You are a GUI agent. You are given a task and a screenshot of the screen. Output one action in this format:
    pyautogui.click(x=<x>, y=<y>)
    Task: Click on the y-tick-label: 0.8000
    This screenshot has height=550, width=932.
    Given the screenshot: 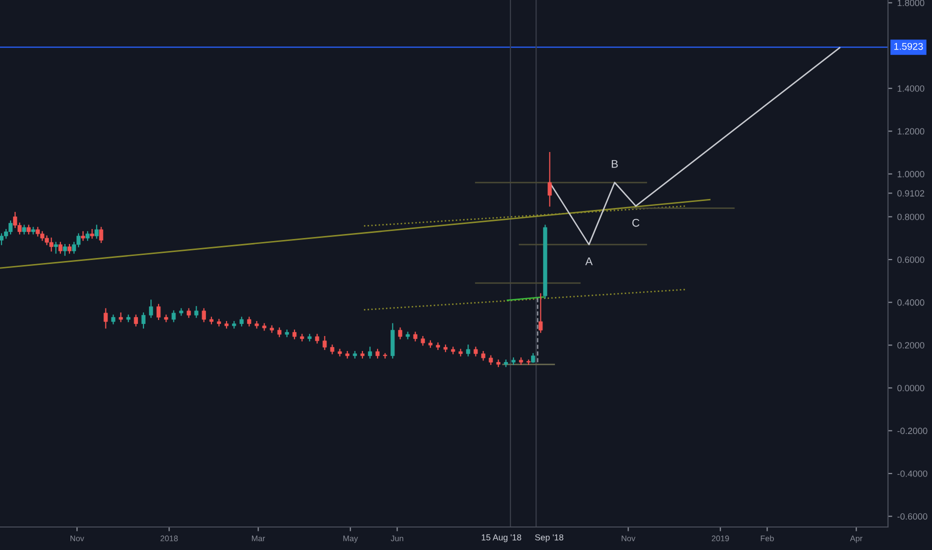 What is the action you would take?
    pyautogui.click(x=910, y=217)
    